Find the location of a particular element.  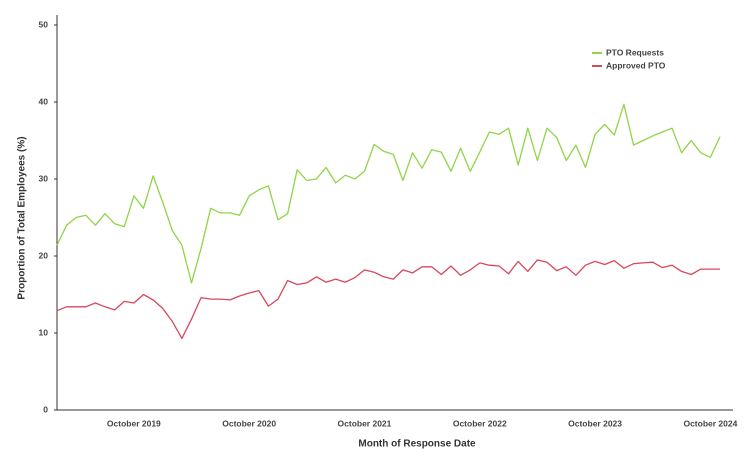

legend-label: PTO Requests is located at coordinates (635, 52).